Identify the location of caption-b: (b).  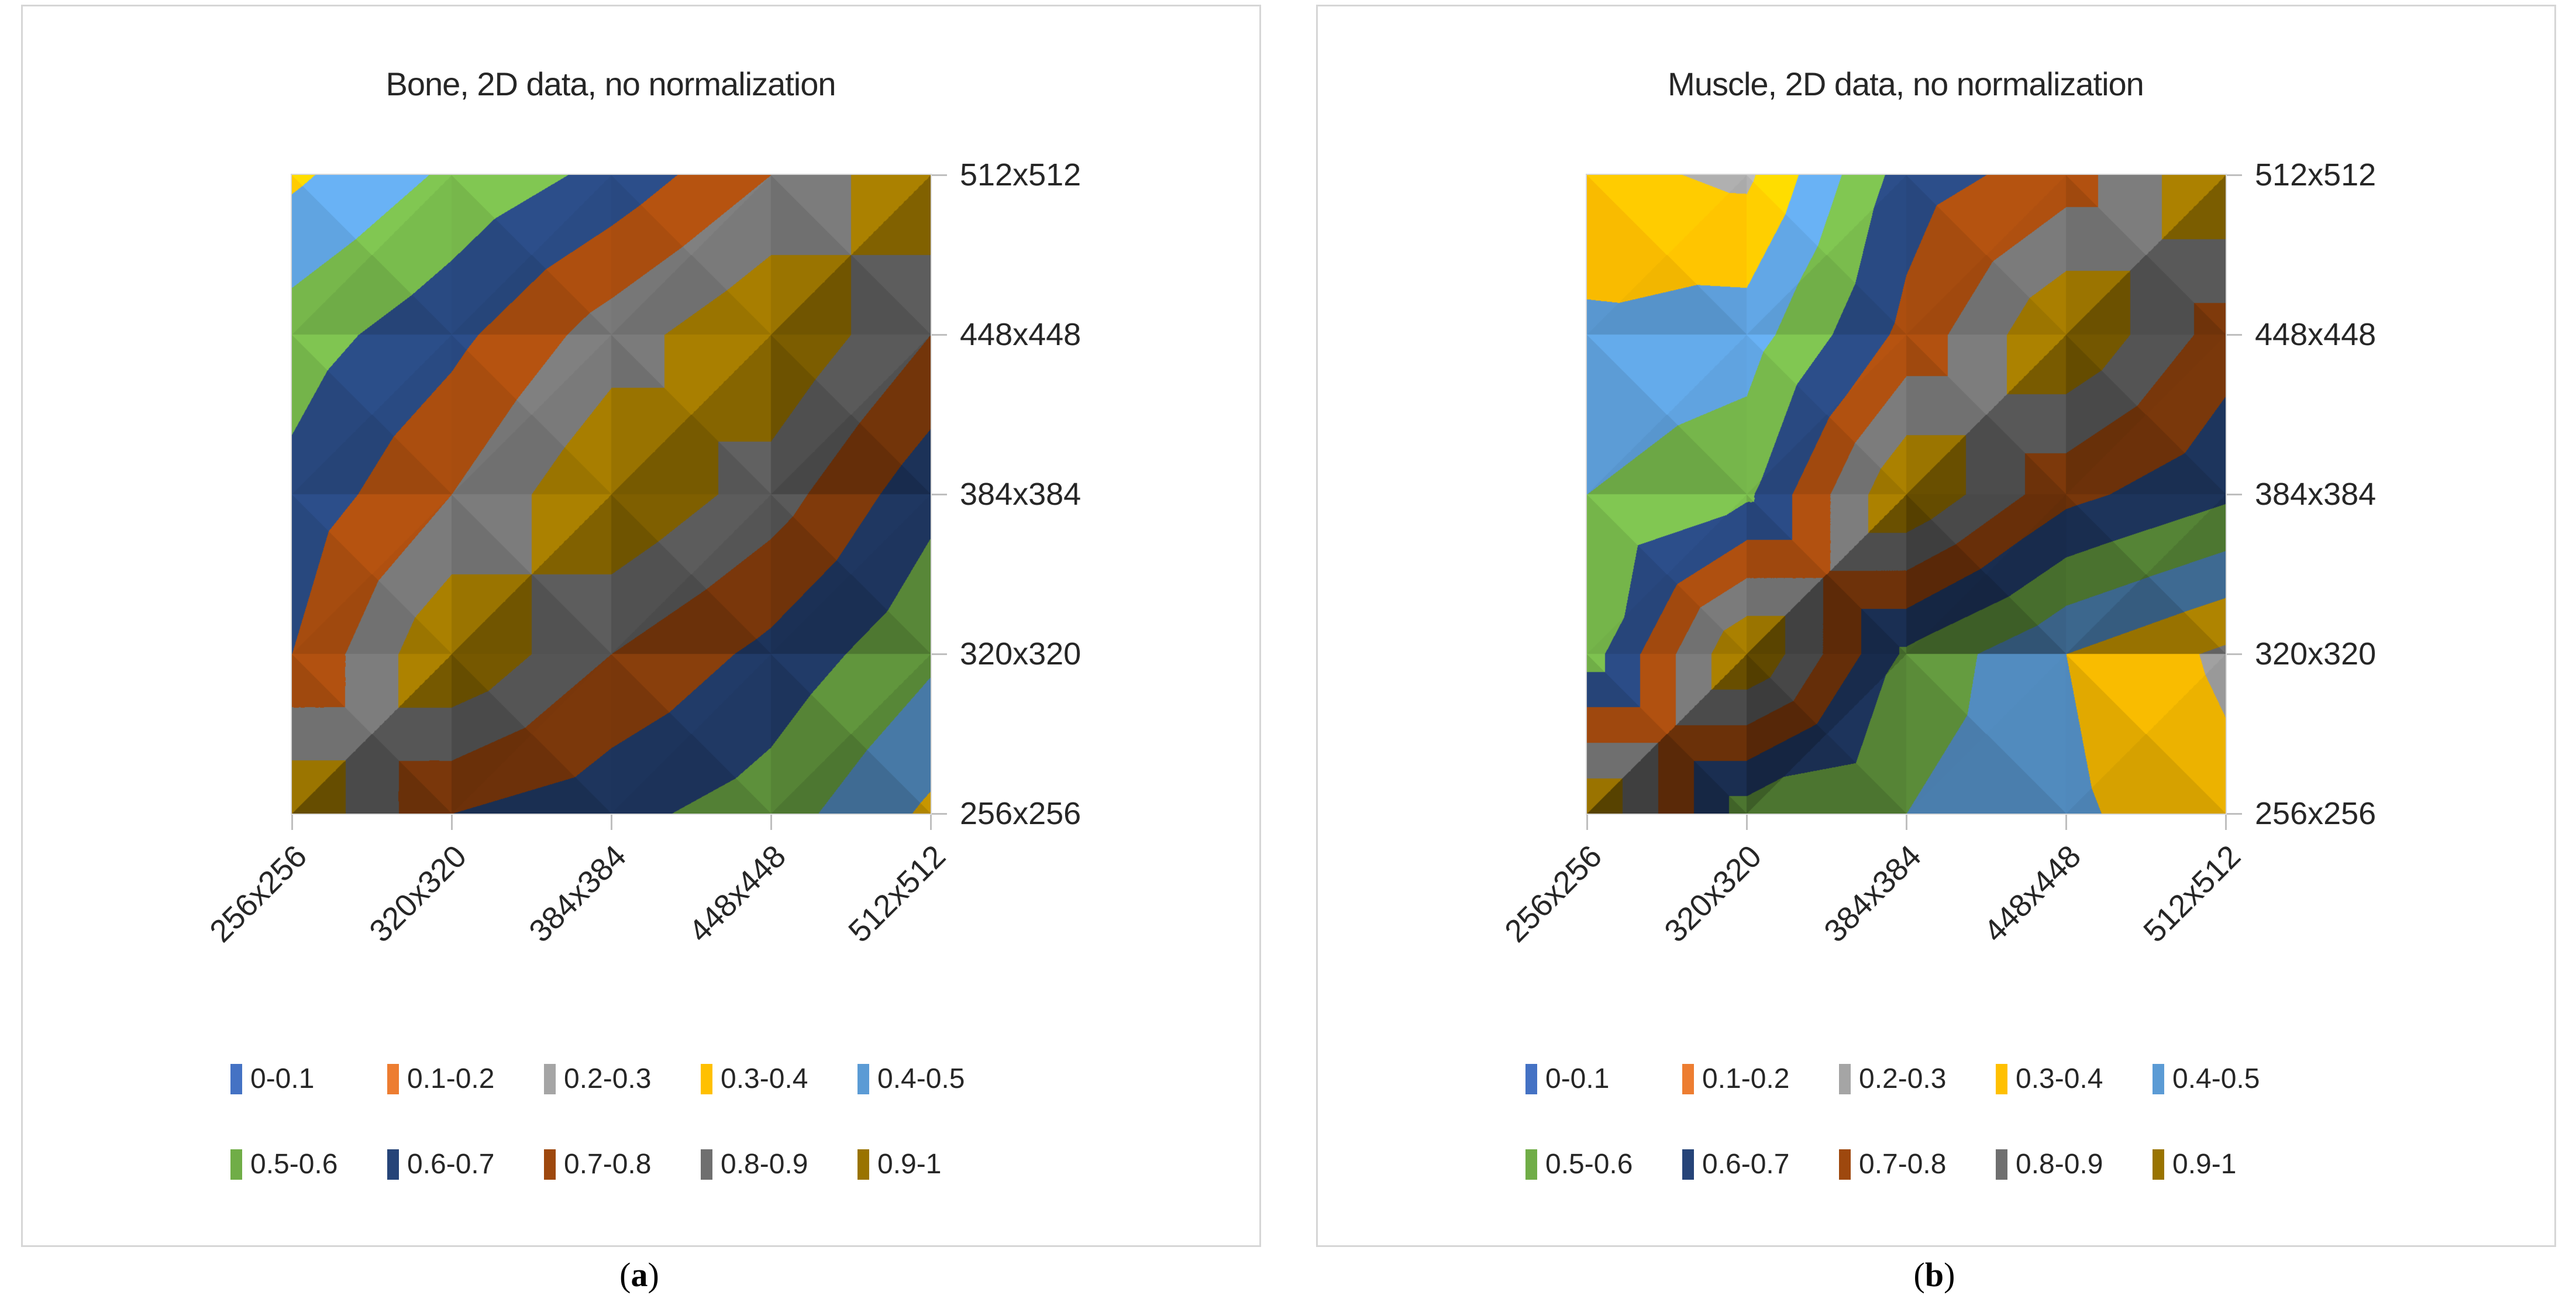
(1934, 1274).